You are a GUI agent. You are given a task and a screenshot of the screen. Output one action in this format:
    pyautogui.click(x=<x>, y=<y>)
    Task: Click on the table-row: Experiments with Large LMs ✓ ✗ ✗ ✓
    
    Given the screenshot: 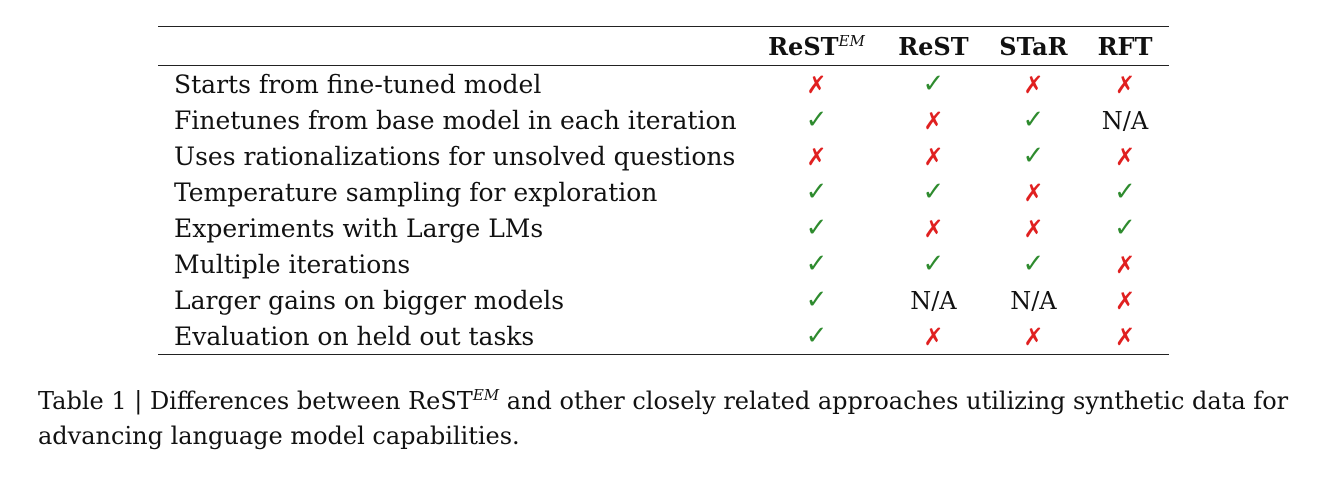 What is the action you would take?
    pyautogui.click(x=663, y=228)
    